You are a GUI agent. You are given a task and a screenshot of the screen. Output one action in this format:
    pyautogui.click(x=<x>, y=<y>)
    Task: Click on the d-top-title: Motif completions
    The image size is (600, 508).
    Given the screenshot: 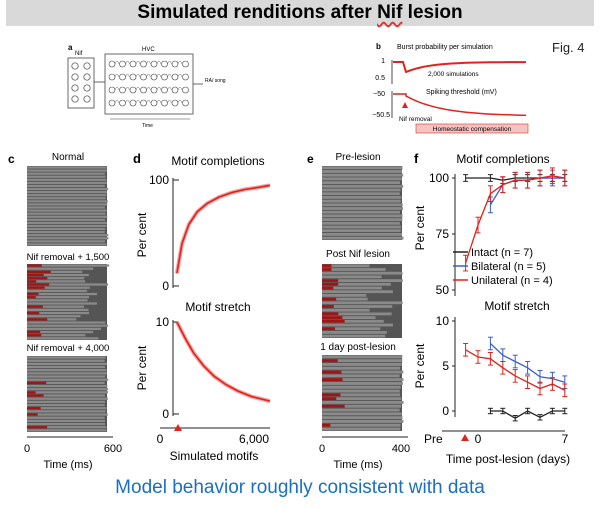 What is the action you would take?
    pyautogui.click(x=217, y=161)
    